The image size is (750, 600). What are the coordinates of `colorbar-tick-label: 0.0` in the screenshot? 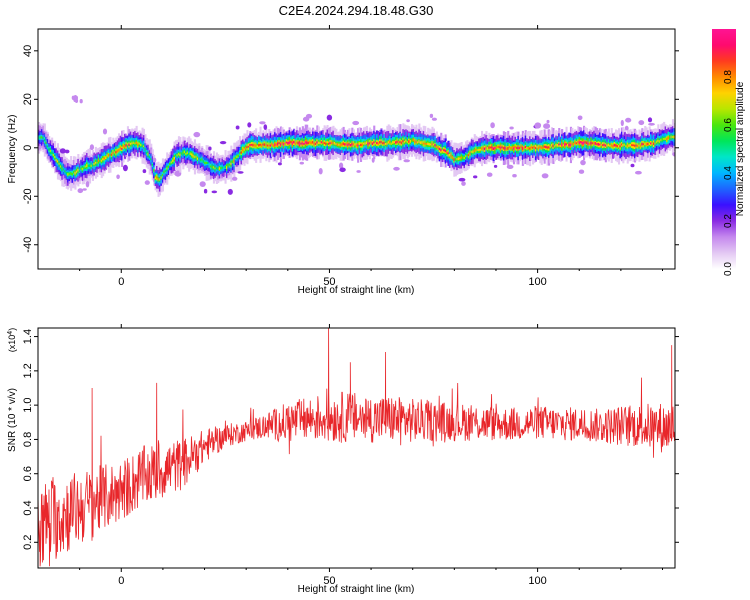 It's located at (728, 269).